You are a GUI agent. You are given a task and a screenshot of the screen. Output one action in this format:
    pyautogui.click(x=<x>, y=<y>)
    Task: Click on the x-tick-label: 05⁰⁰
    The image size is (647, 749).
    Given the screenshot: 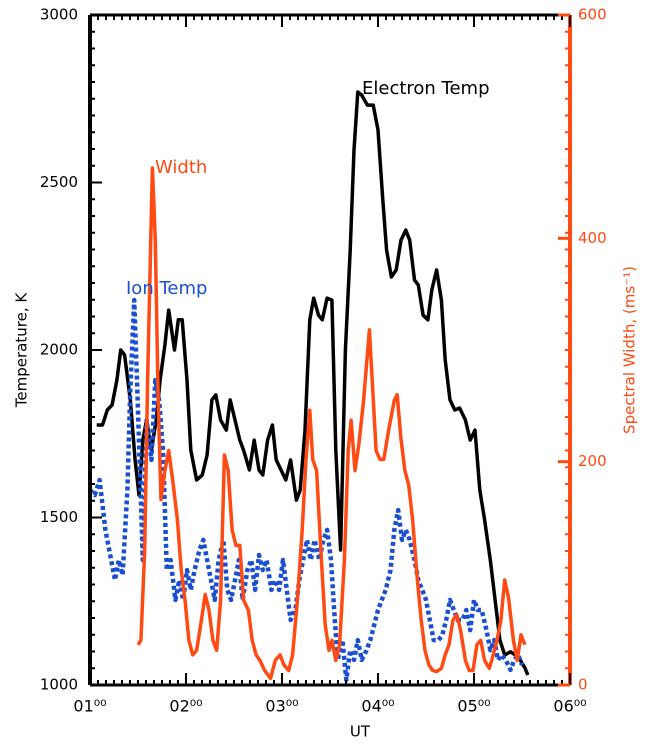 What is the action you would take?
    pyautogui.click(x=473, y=706)
    